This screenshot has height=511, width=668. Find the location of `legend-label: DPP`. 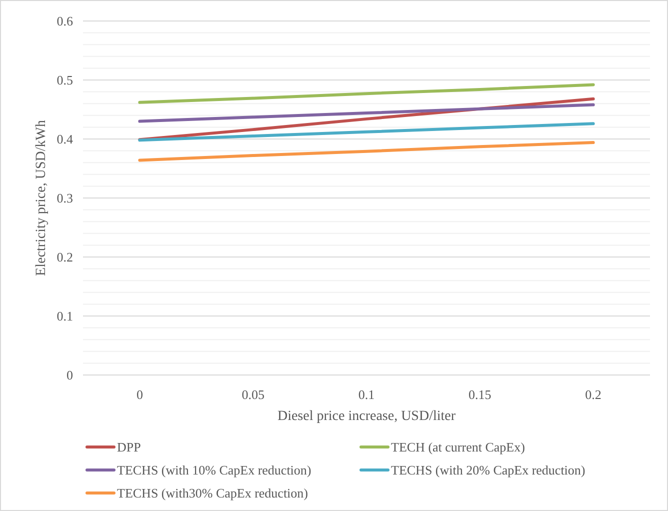

legend-label: DPP is located at coordinates (129, 447).